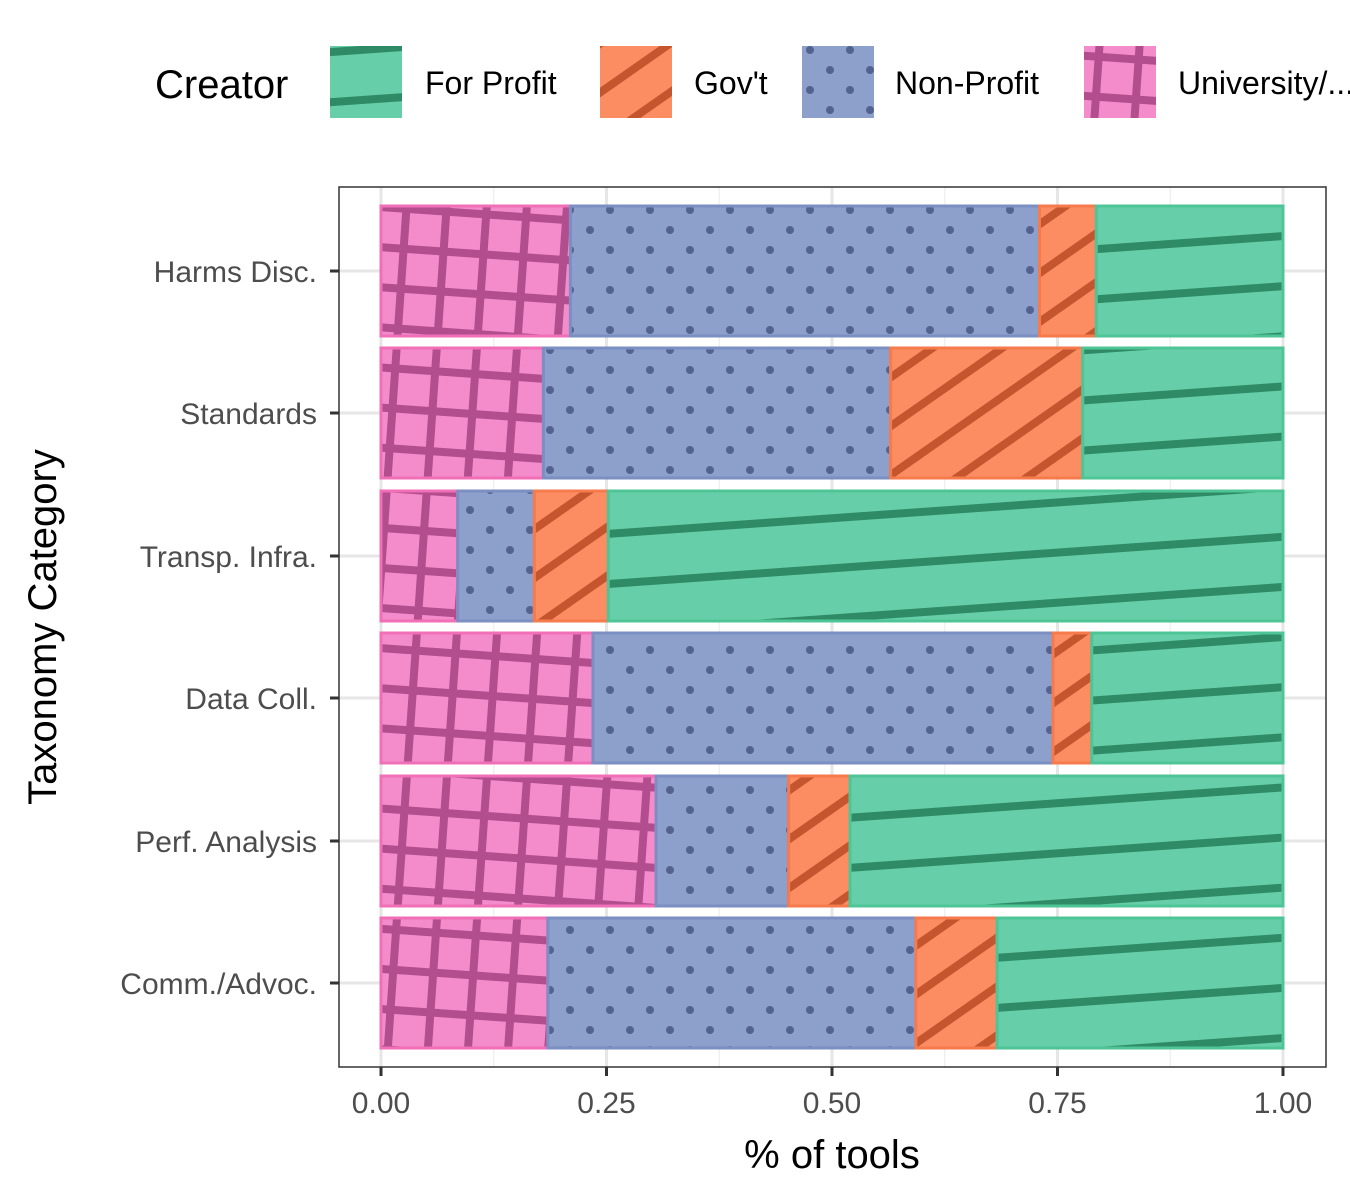  What do you see at coordinates (606, 1103) in the screenshot?
I see `x-tick-label: 0.25` at bounding box center [606, 1103].